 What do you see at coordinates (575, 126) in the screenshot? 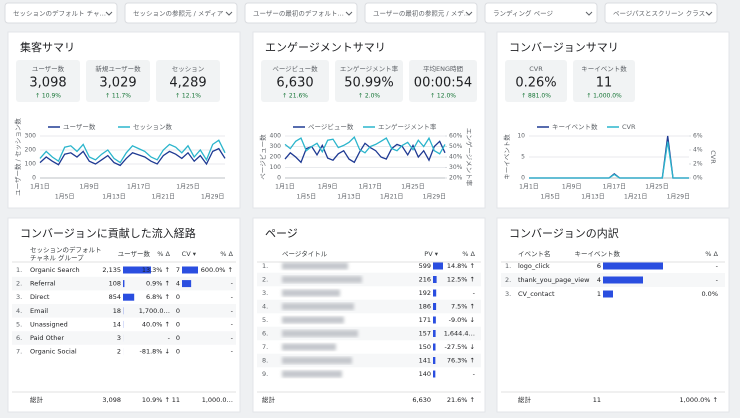
I see `legend-label: キーイベント数` at bounding box center [575, 126].